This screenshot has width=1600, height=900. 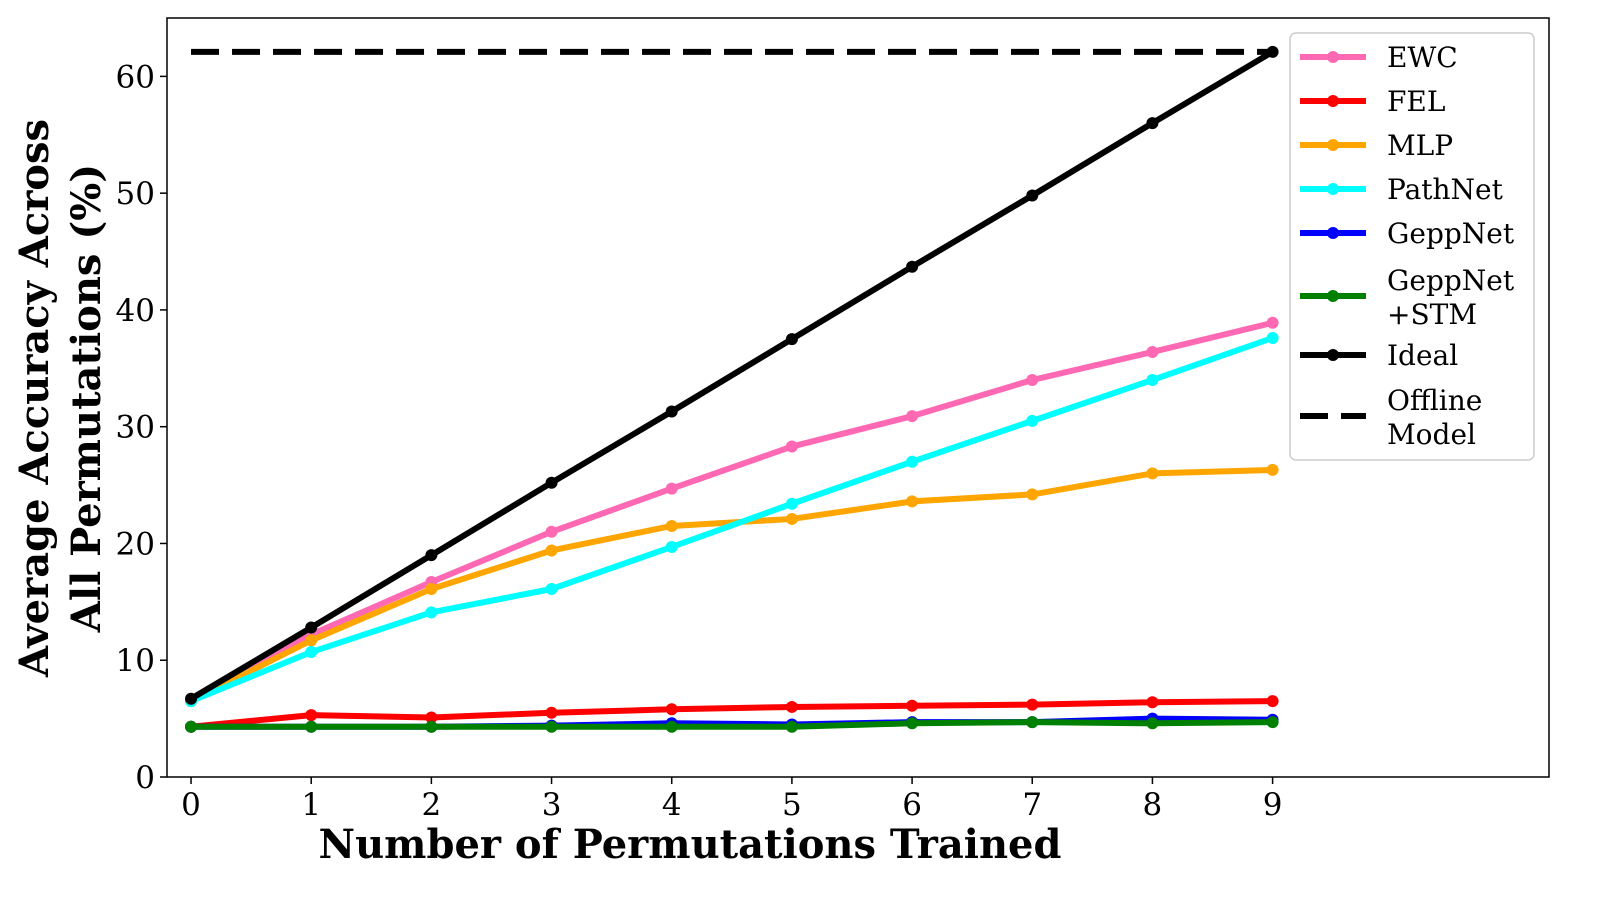 What do you see at coordinates (1333, 189) in the screenshot?
I see `legend-marker-pathnet` at bounding box center [1333, 189].